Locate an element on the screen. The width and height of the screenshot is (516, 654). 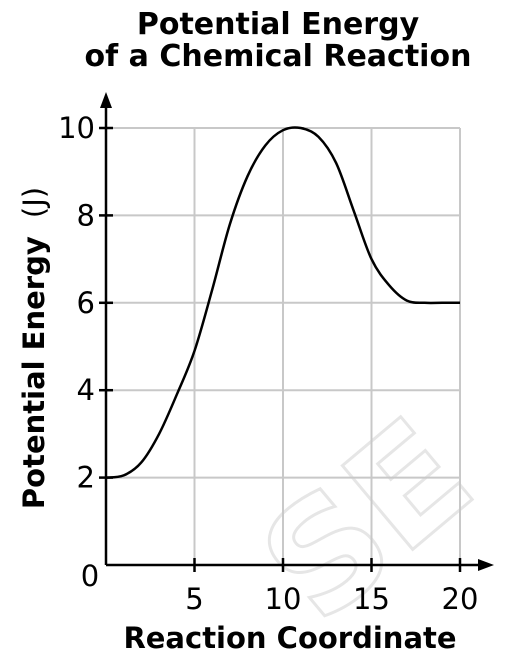
x-axis-arrow is located at coordinates (486, 565).